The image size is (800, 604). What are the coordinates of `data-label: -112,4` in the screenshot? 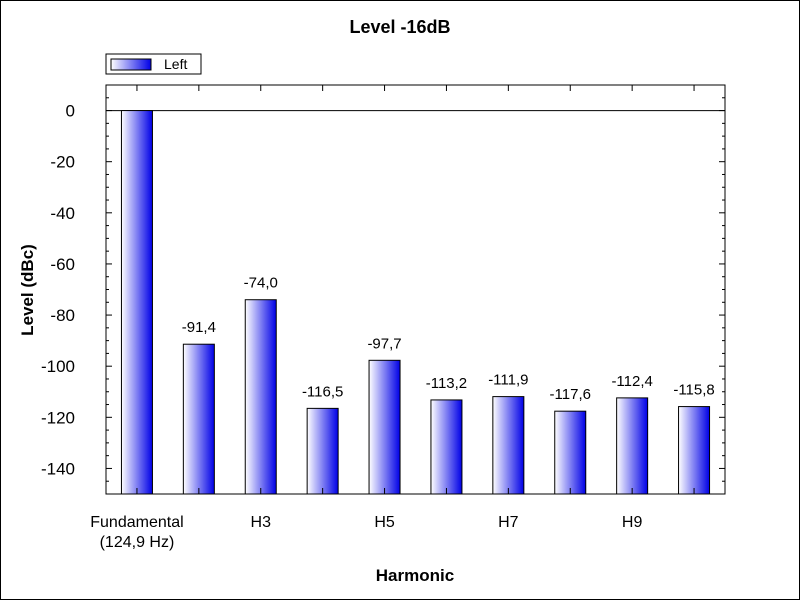 It's located at (631, 381).